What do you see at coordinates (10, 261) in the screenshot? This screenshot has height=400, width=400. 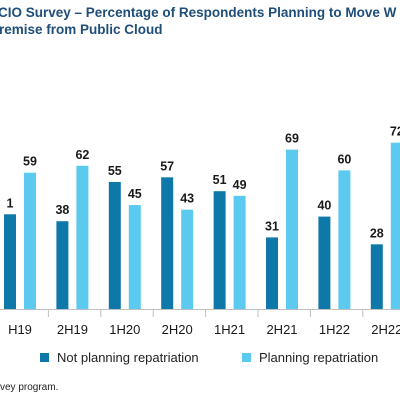 I see `bar-not-planning-H19` at bounding box center [10, 261].